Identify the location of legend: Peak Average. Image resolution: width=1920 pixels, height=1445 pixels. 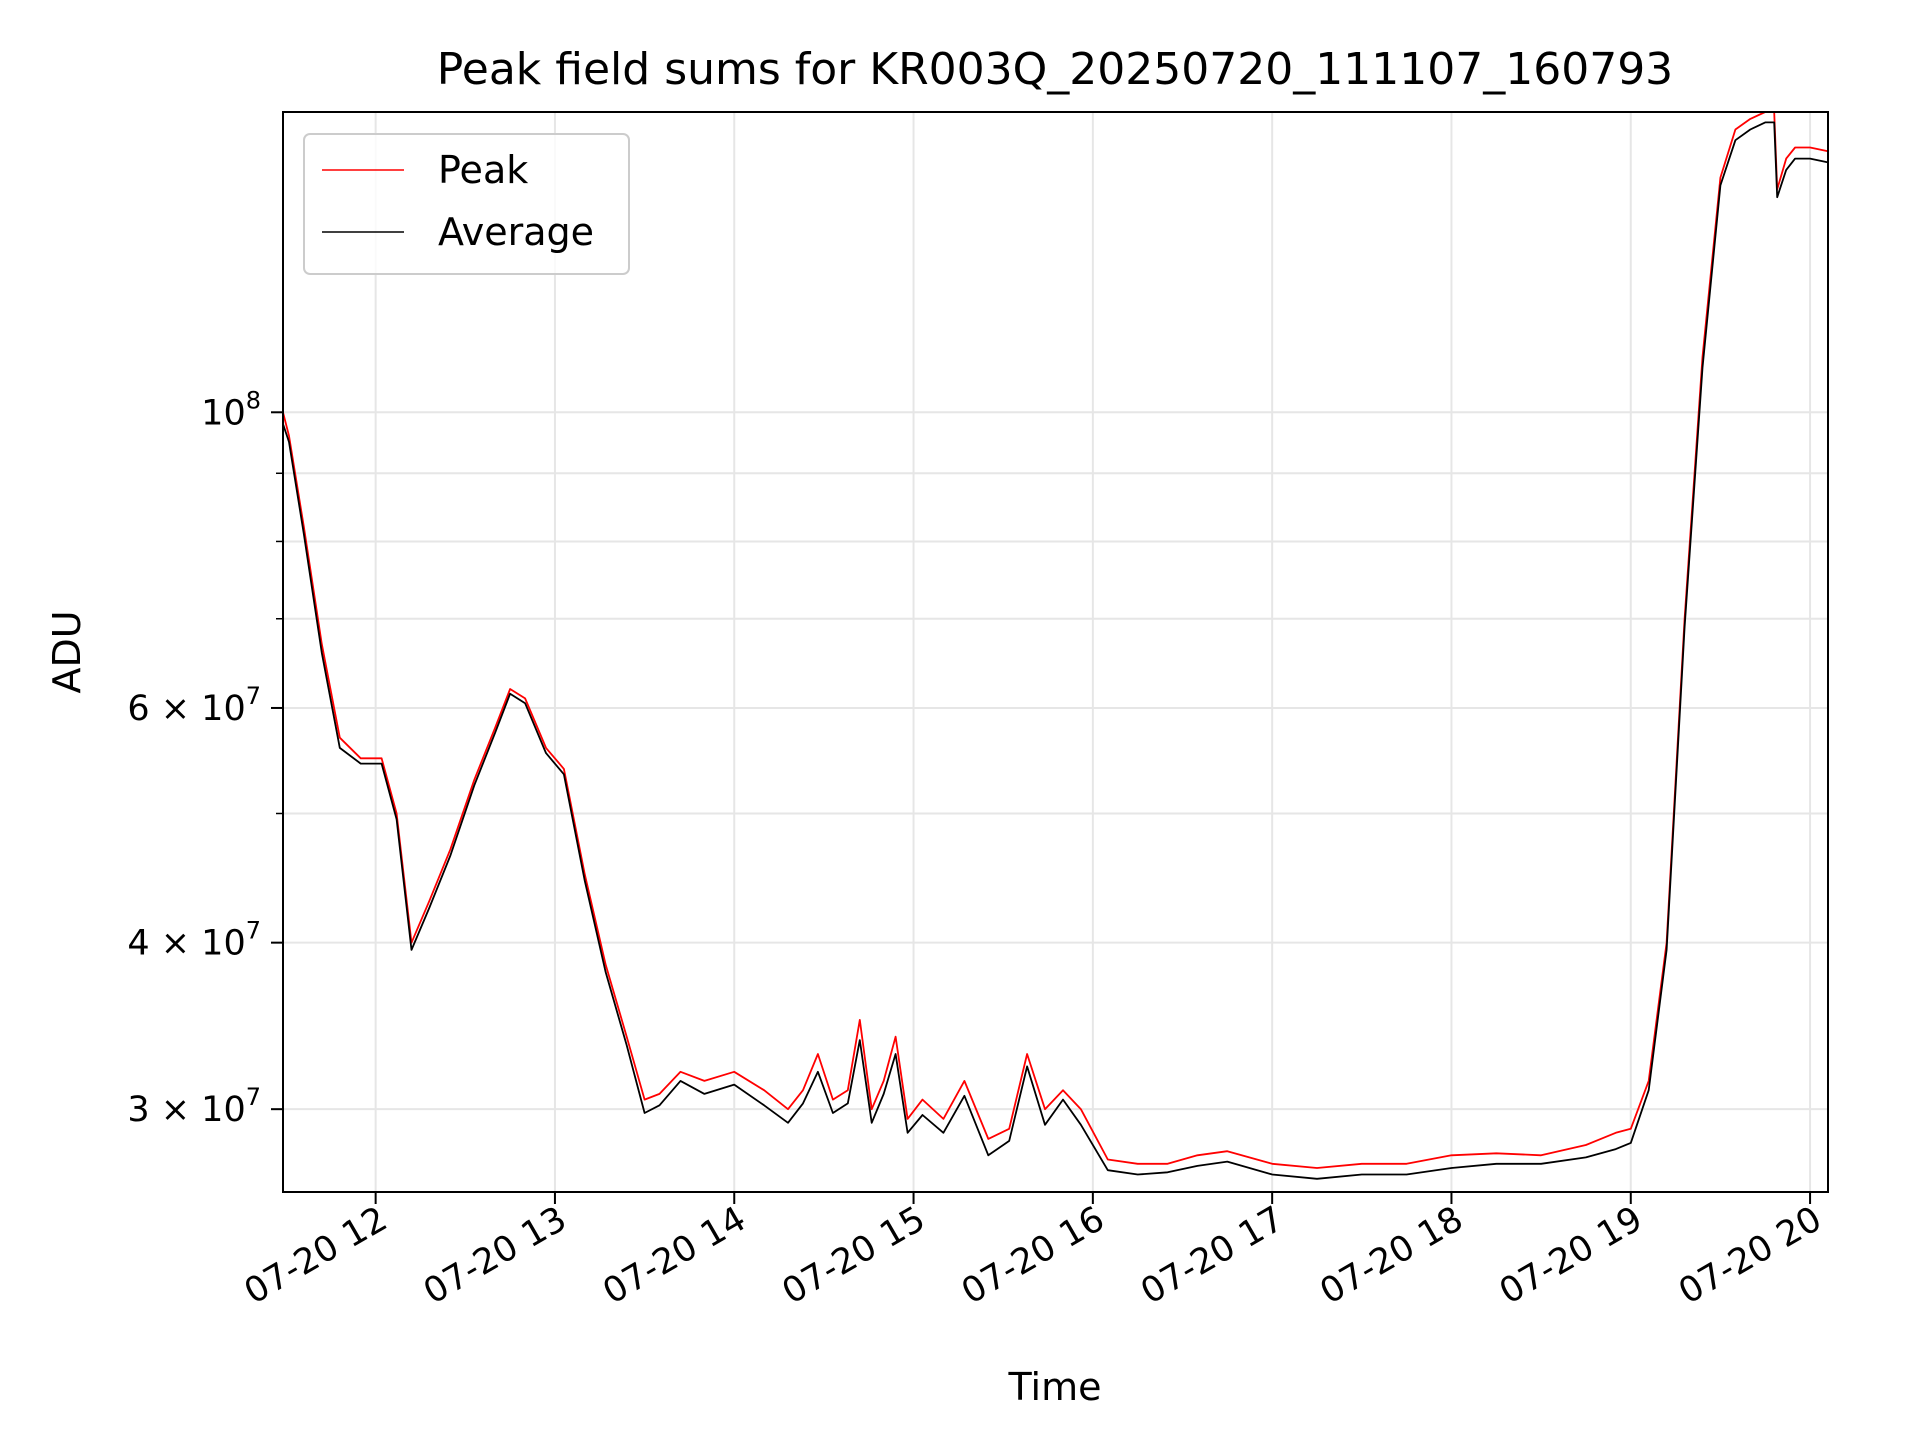
(466, 204).